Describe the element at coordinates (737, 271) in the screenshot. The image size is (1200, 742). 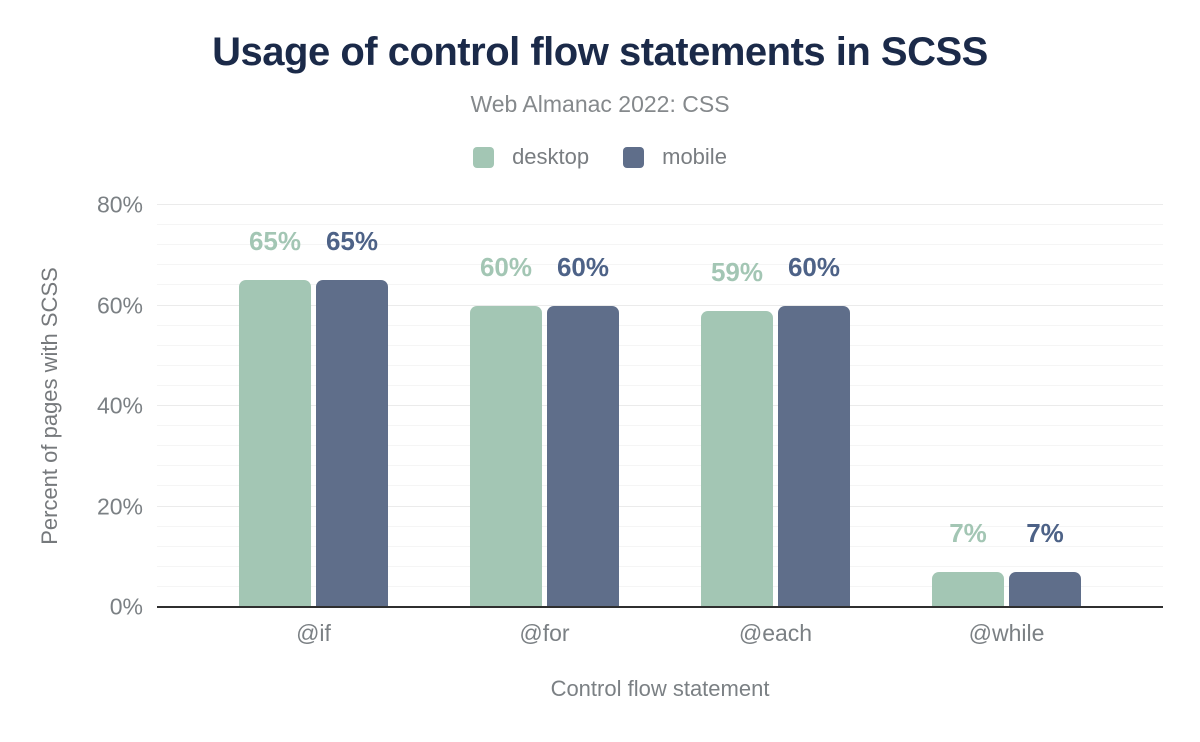
I see `bar-value-label: 59%` at that location.